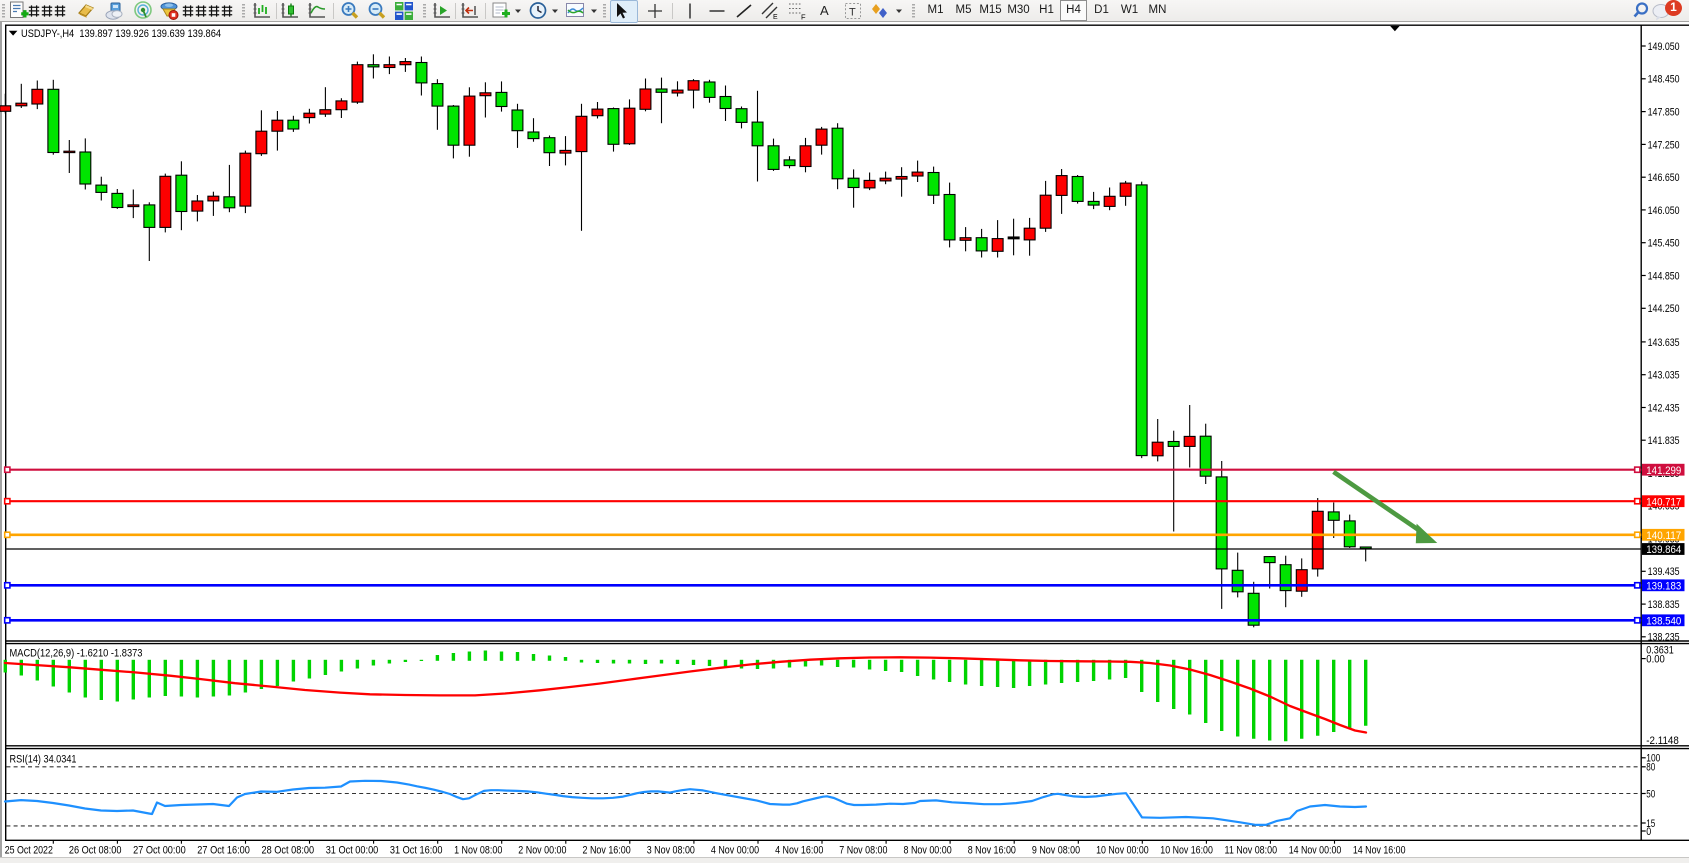 This screenshot has width=1689, height=863. What do you see at coordinates (607, 850) in the screenshot?
I see `svg-text: 2 Nov 16:00` at bounding box center [607, 850].